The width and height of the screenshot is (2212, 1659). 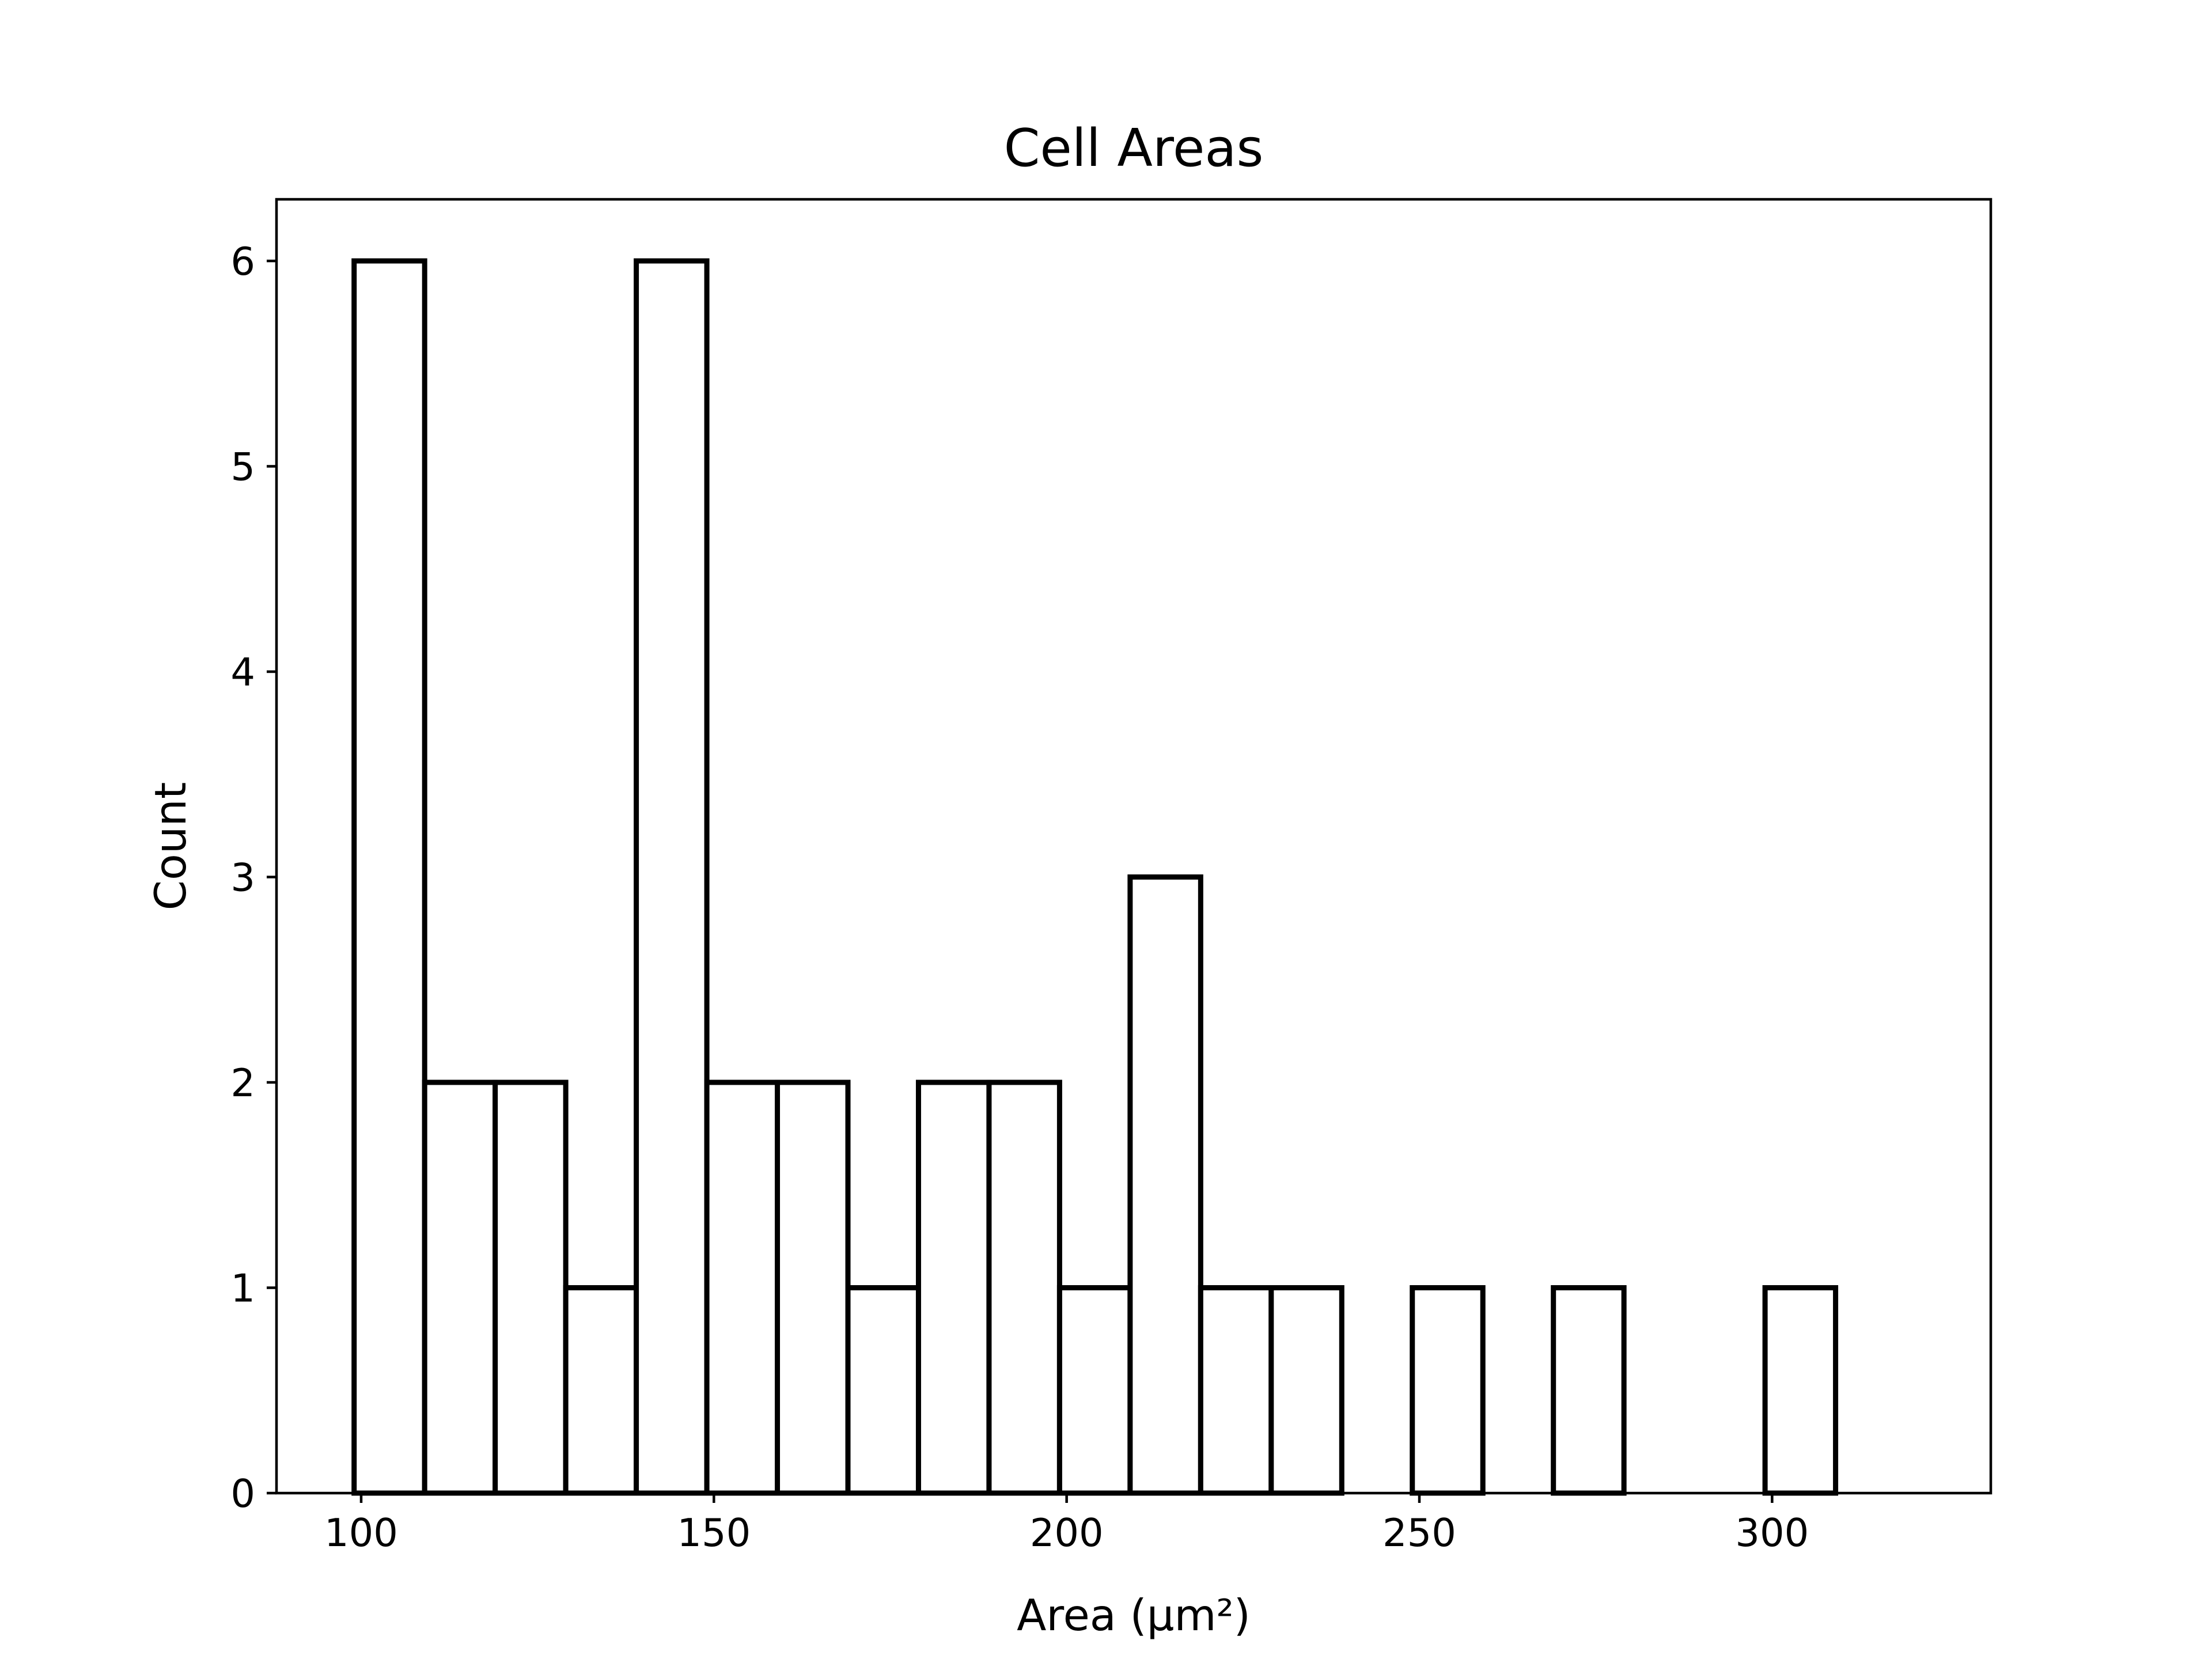 What do you see at coordinates (170, 846) in the screenshot?
I see `y-axis-label: Count` at bounding box center [170, 846].